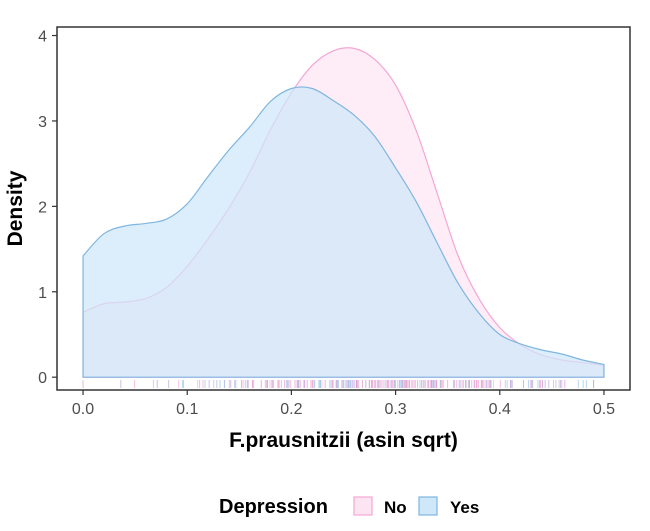 The image size is (650, 531). Describe the element at coordinates (42, 378) in the screenshot. I see `y-tick-label: 0` at that location.